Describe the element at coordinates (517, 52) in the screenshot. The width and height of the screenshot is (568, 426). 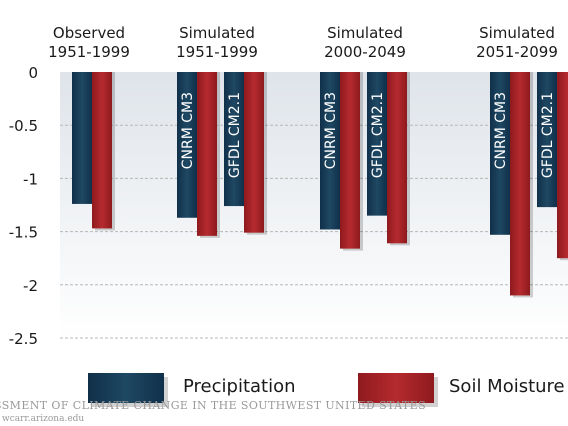
I see `group-label-line2: 2051-2099` at that location.